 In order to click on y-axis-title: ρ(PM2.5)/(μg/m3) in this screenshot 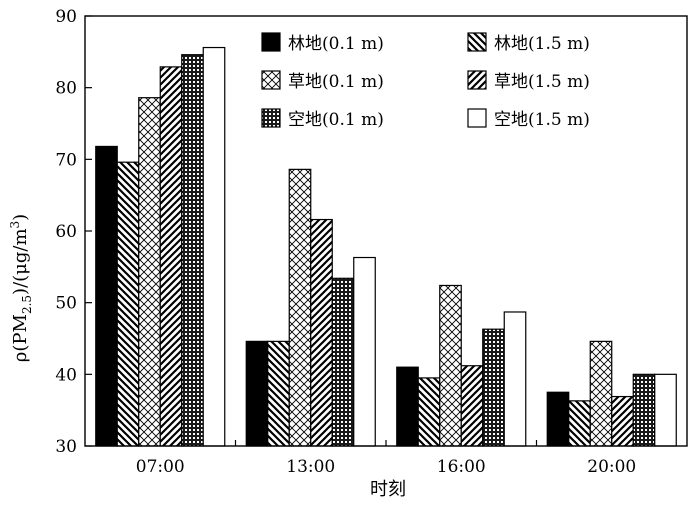, I will do `click(21, 288)`.